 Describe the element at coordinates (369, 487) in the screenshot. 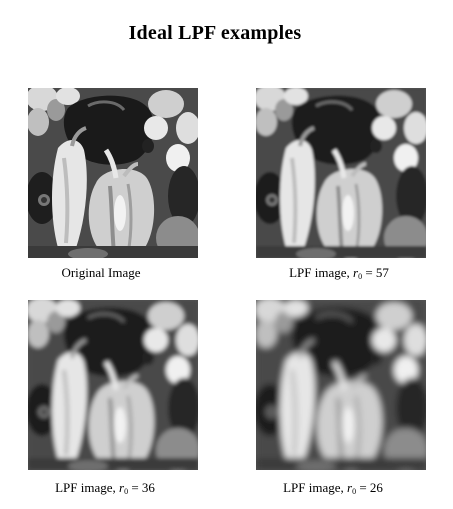

I see `caption-eq: = 26` at that location.